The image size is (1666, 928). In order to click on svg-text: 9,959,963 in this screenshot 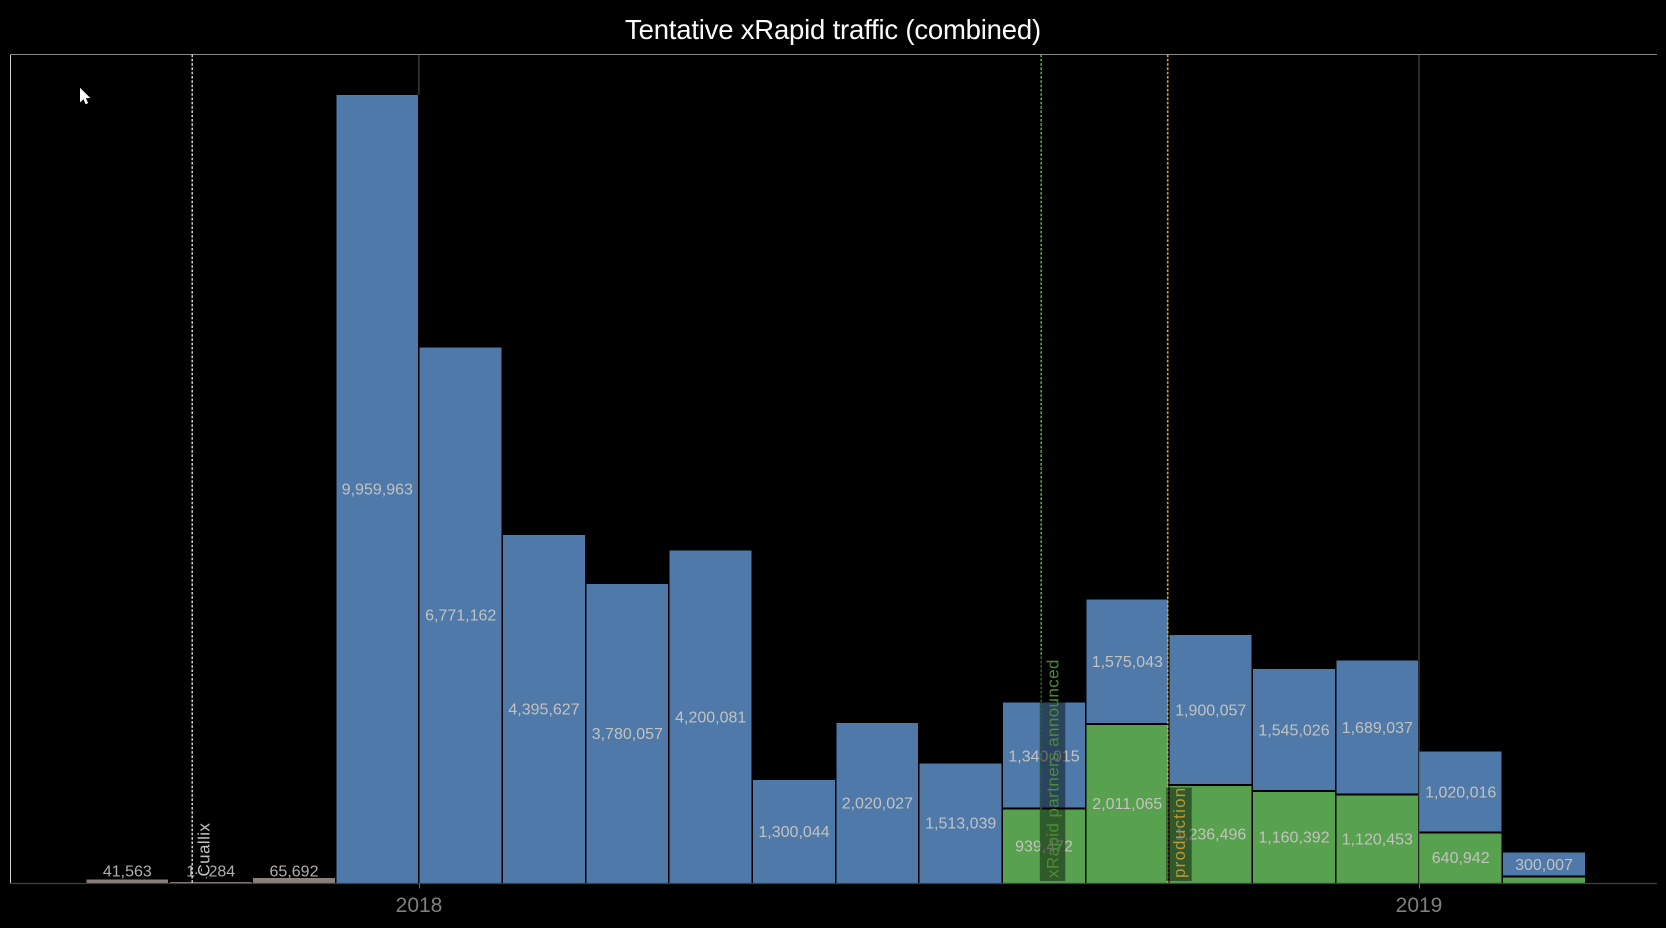, I will do `click(377, 490)`.